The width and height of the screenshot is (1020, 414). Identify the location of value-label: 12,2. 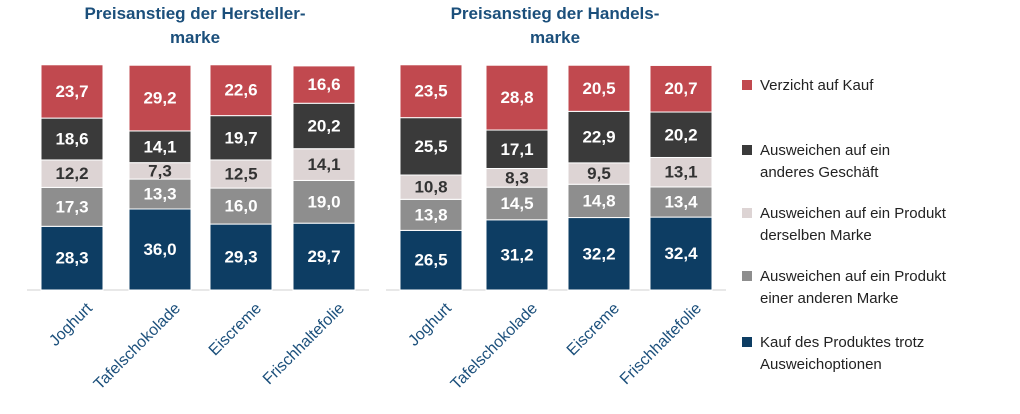
(71, 173).